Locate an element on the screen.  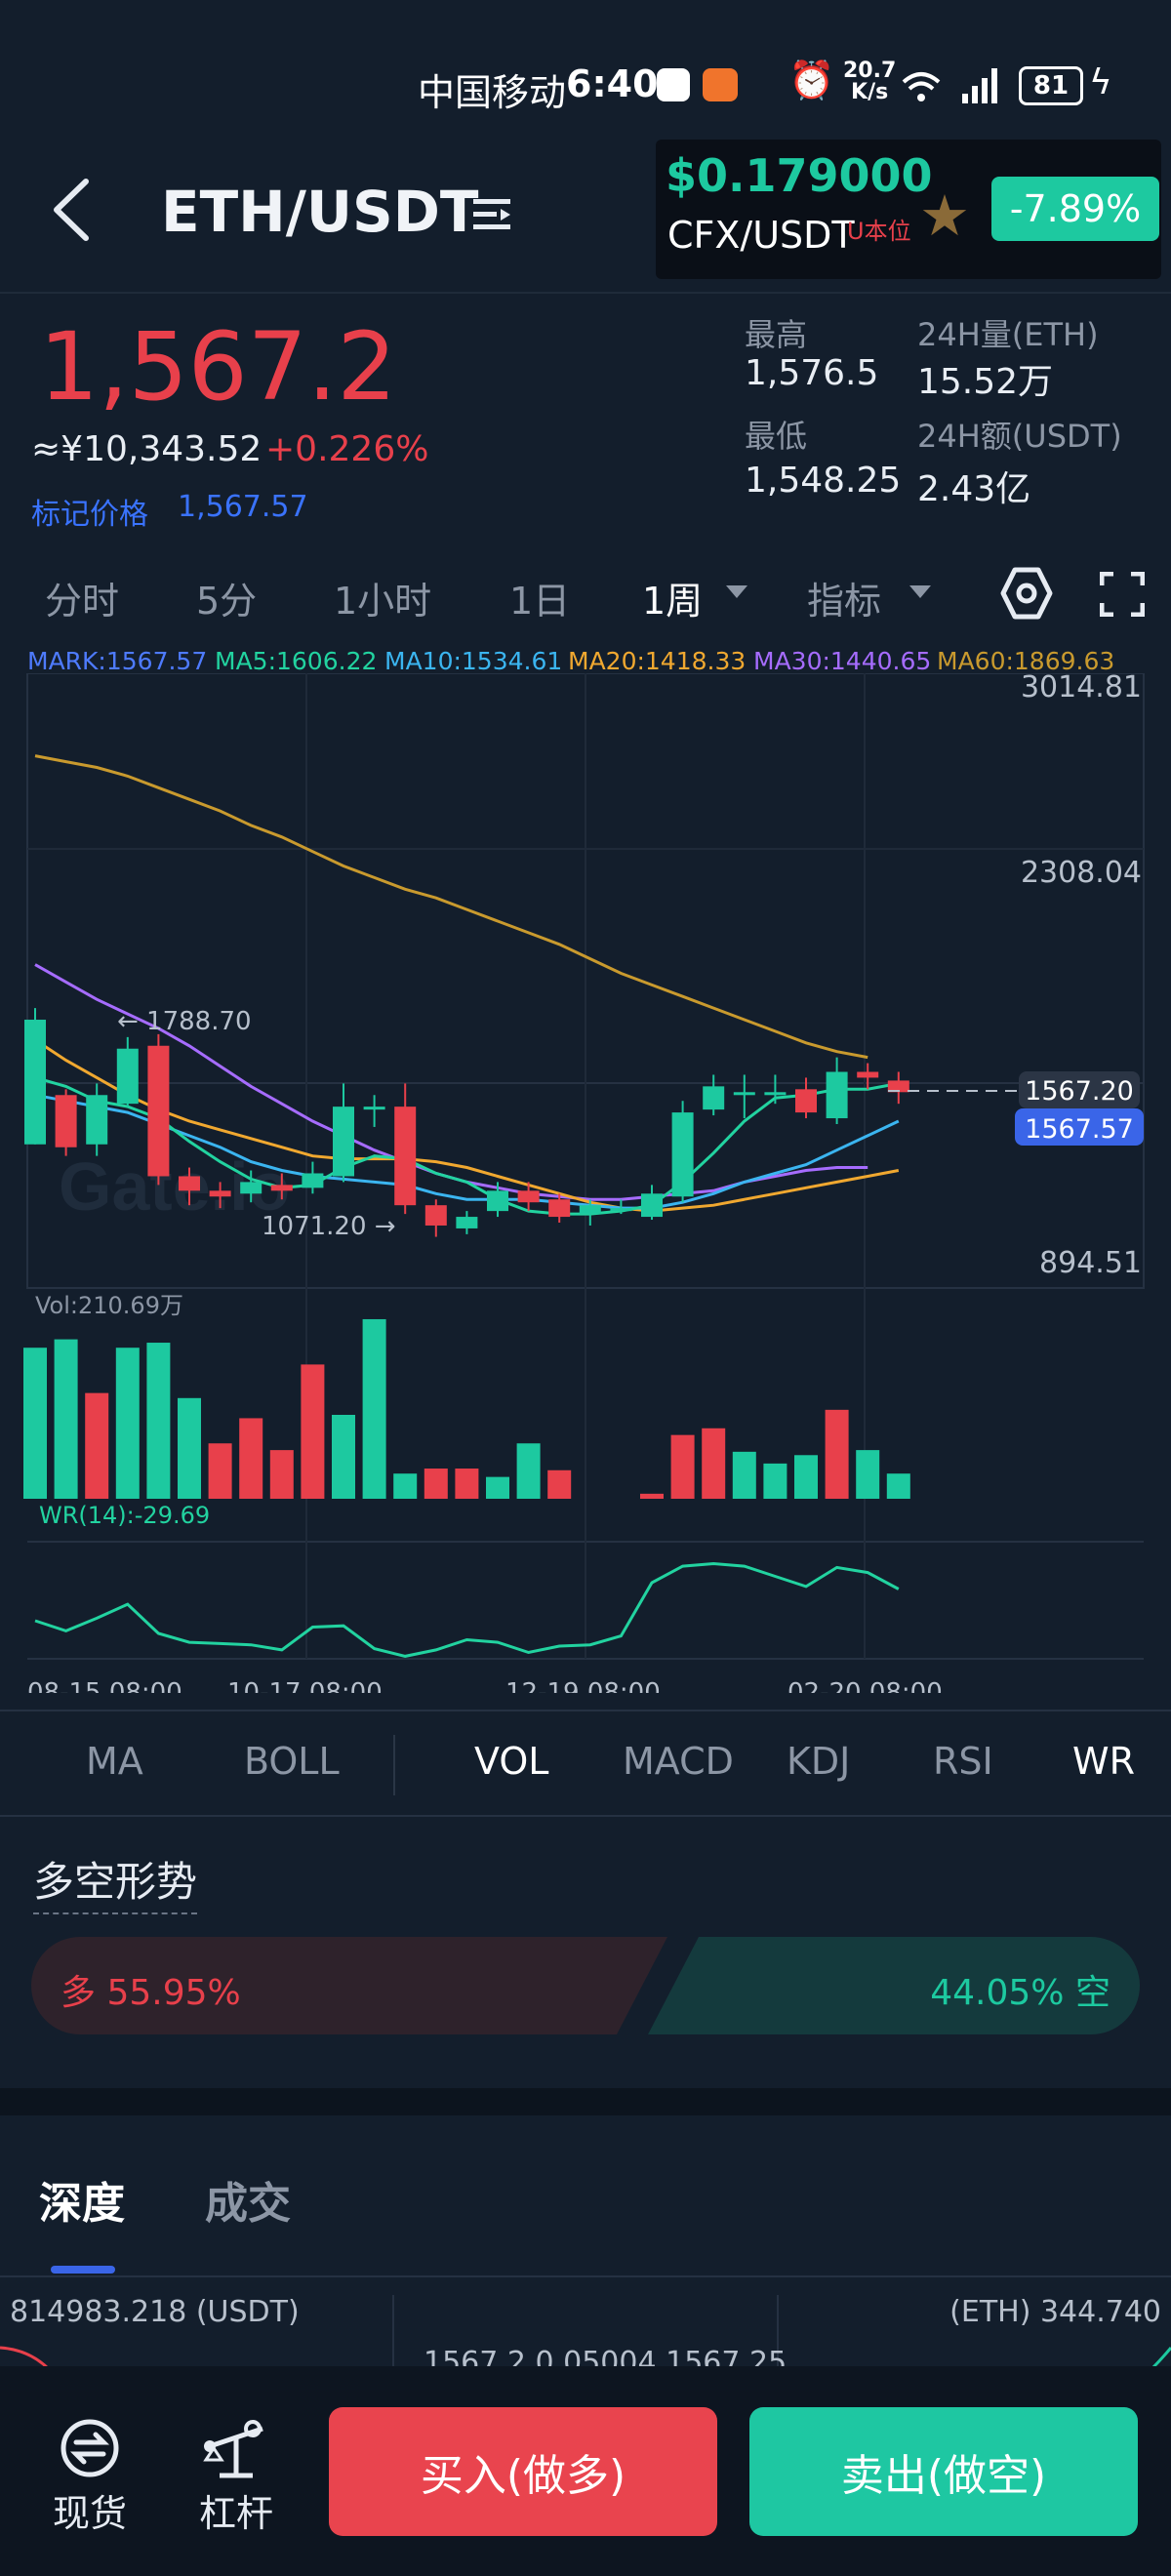
fullscreen-icon is located at coordinates (1122, 594).